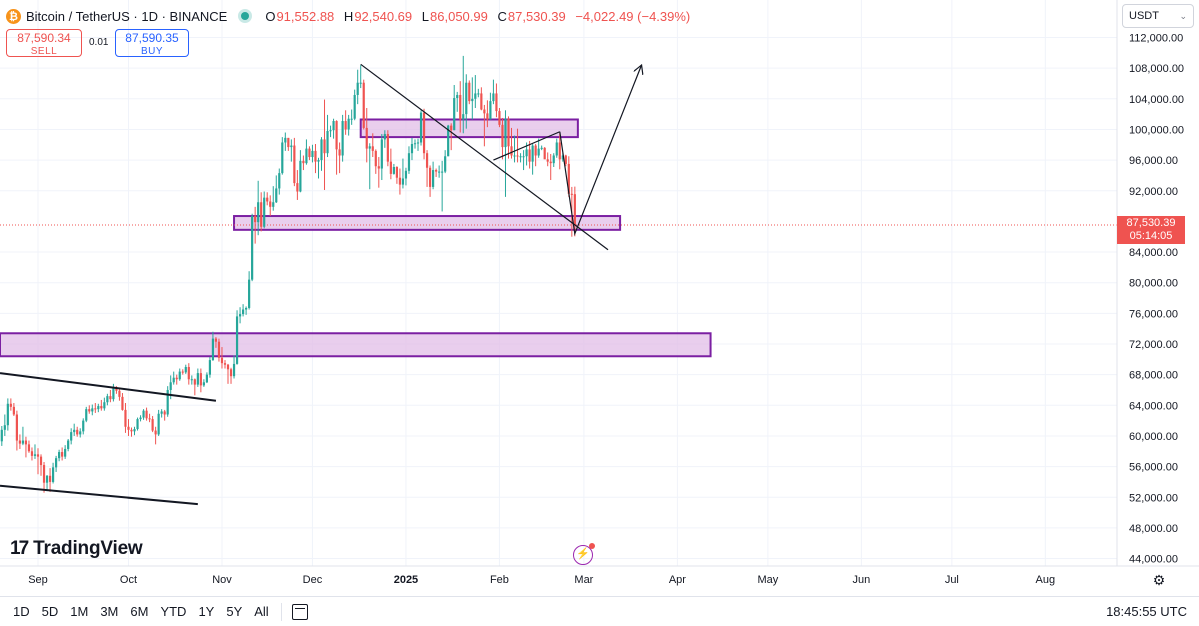  What do you see at coordinates (234, 611) in the screenshot?
I see `timeframe-5y: 5Y` at bounding box center [234, 611].